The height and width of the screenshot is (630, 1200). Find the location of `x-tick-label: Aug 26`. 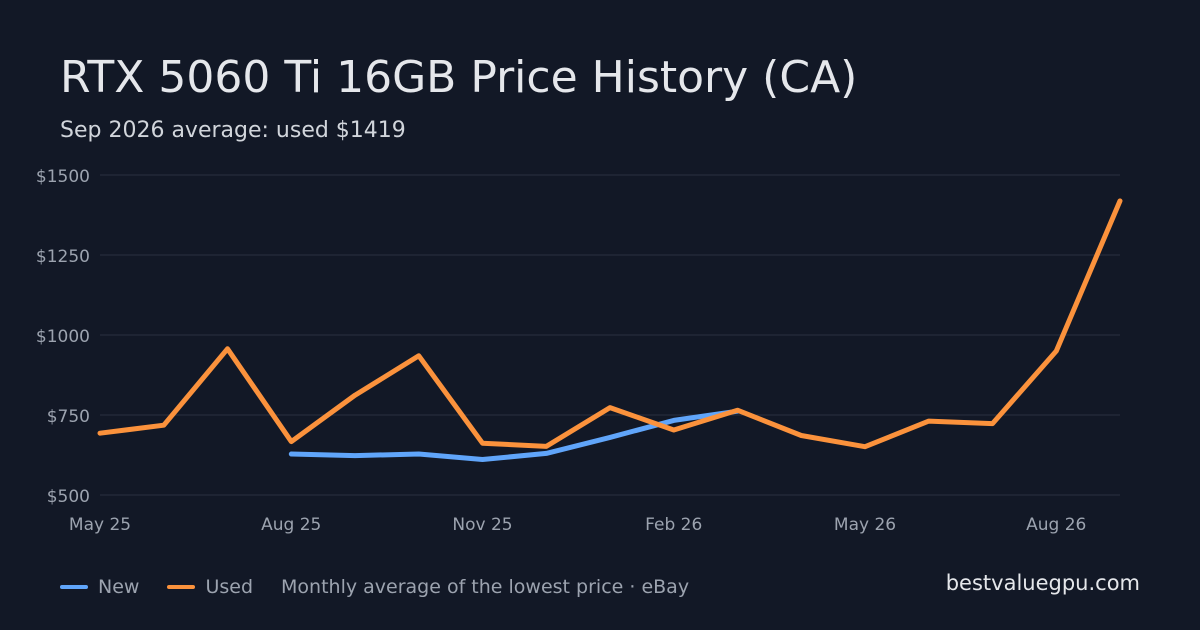

x-tick-label: Aug 26 is located at coordinates (1056, 525).